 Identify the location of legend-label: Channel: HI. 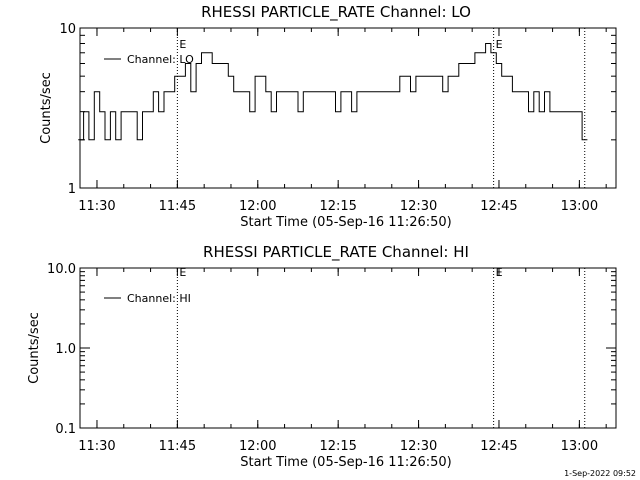
(159, 298).